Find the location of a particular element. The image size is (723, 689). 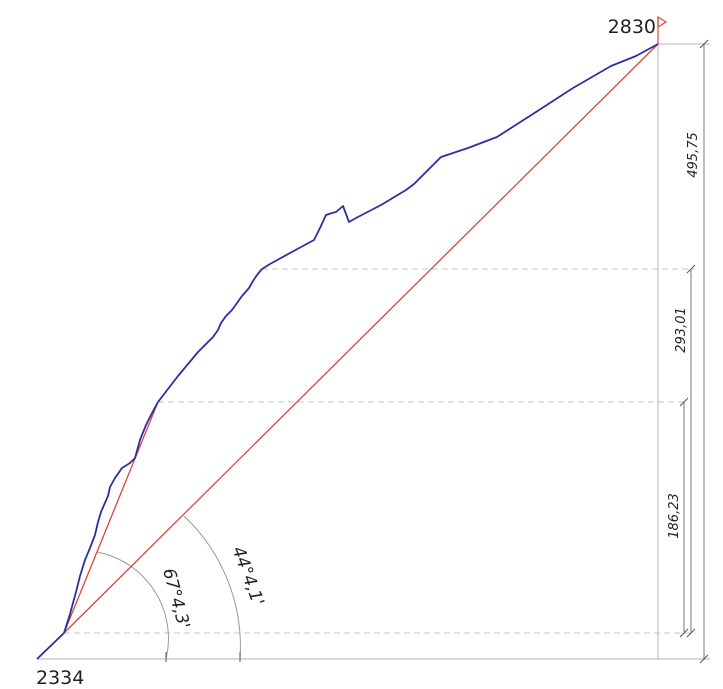

angle-arc-overall is located at coordinates (212, 587).